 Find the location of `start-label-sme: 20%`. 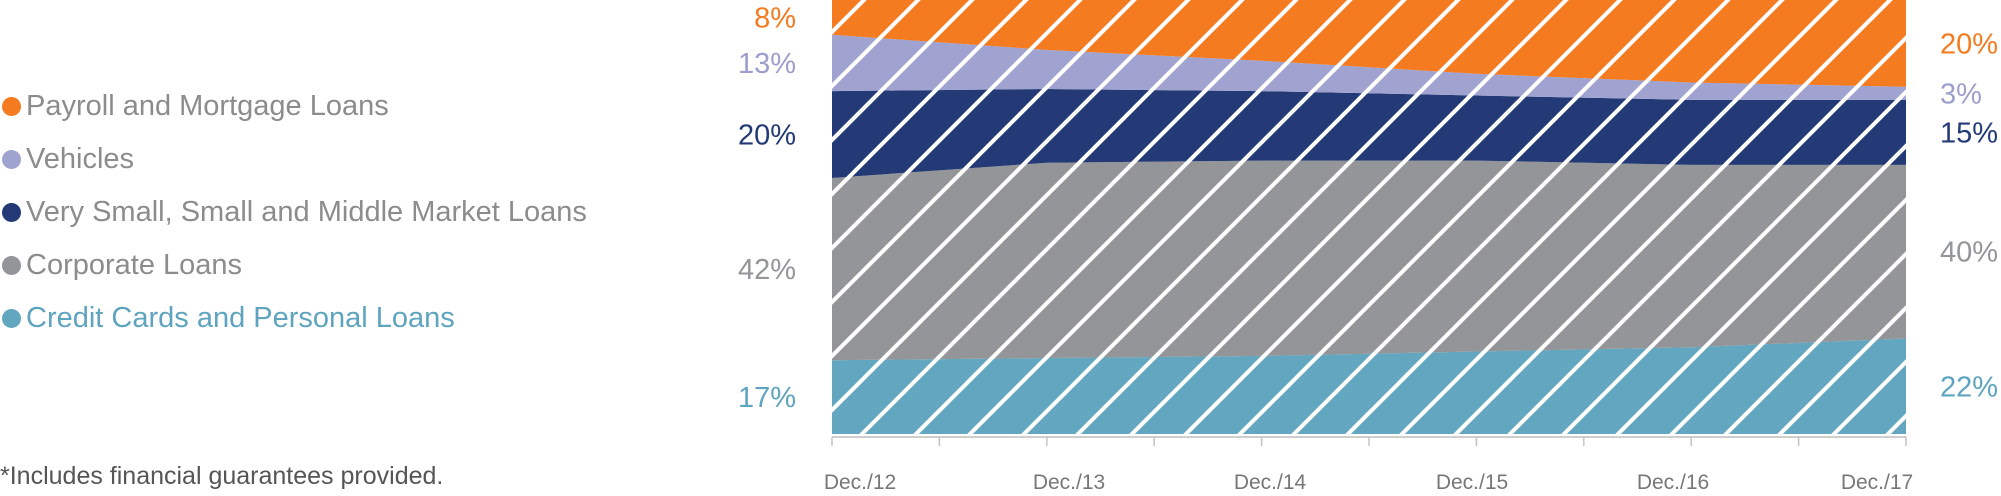

start-label-sme: 20% is located at coordinates (767, 136).